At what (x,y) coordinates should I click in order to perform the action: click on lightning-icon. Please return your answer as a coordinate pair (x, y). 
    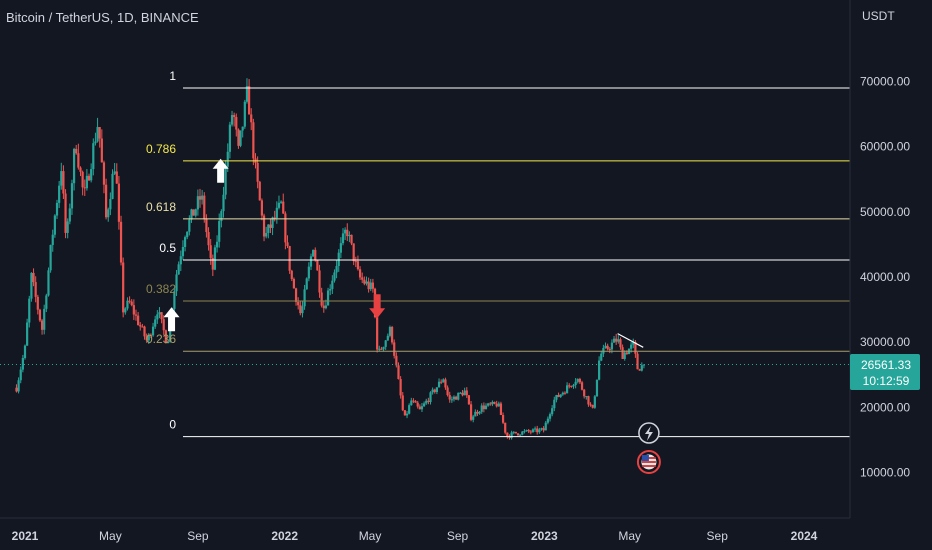
    Looking at the image, I should click on (649, 433).